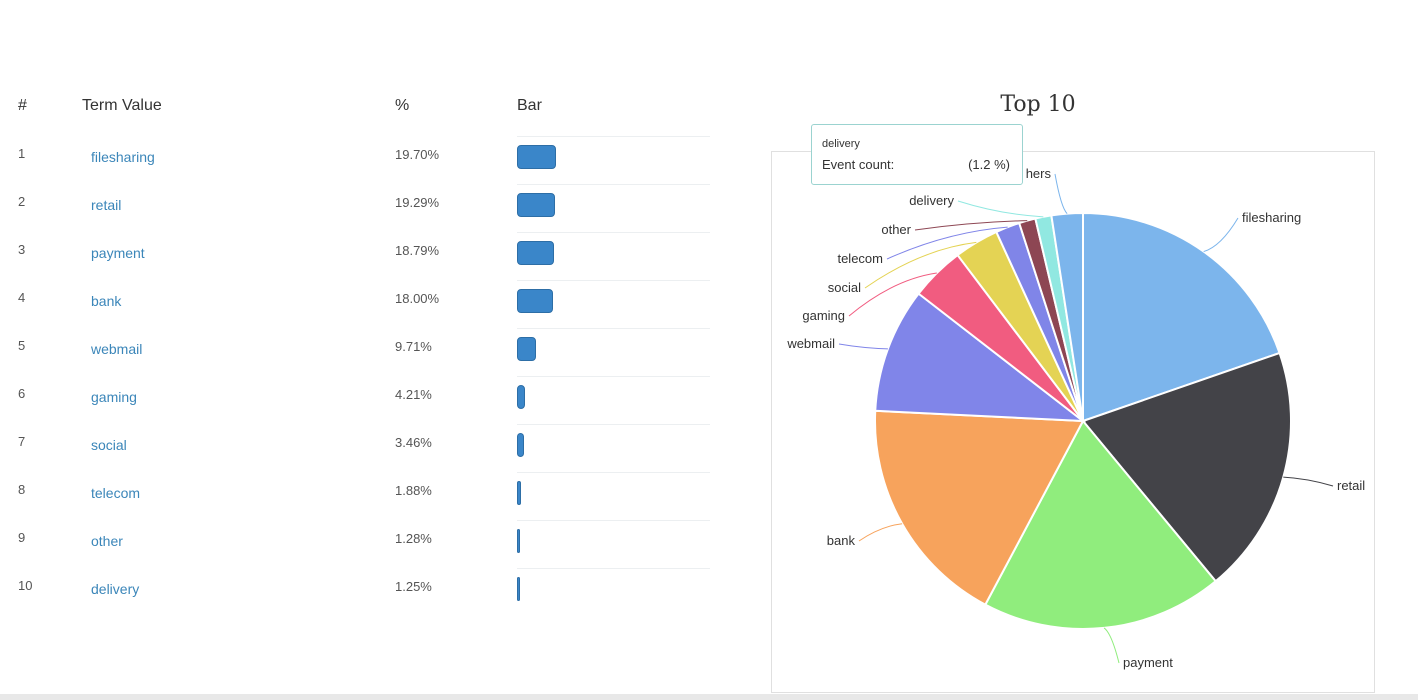 The image size is (1418, 700). What do you see at coordinates (402, 105) in the screenshot?
I see `header-percent: %` at bounding box center [402, 105].